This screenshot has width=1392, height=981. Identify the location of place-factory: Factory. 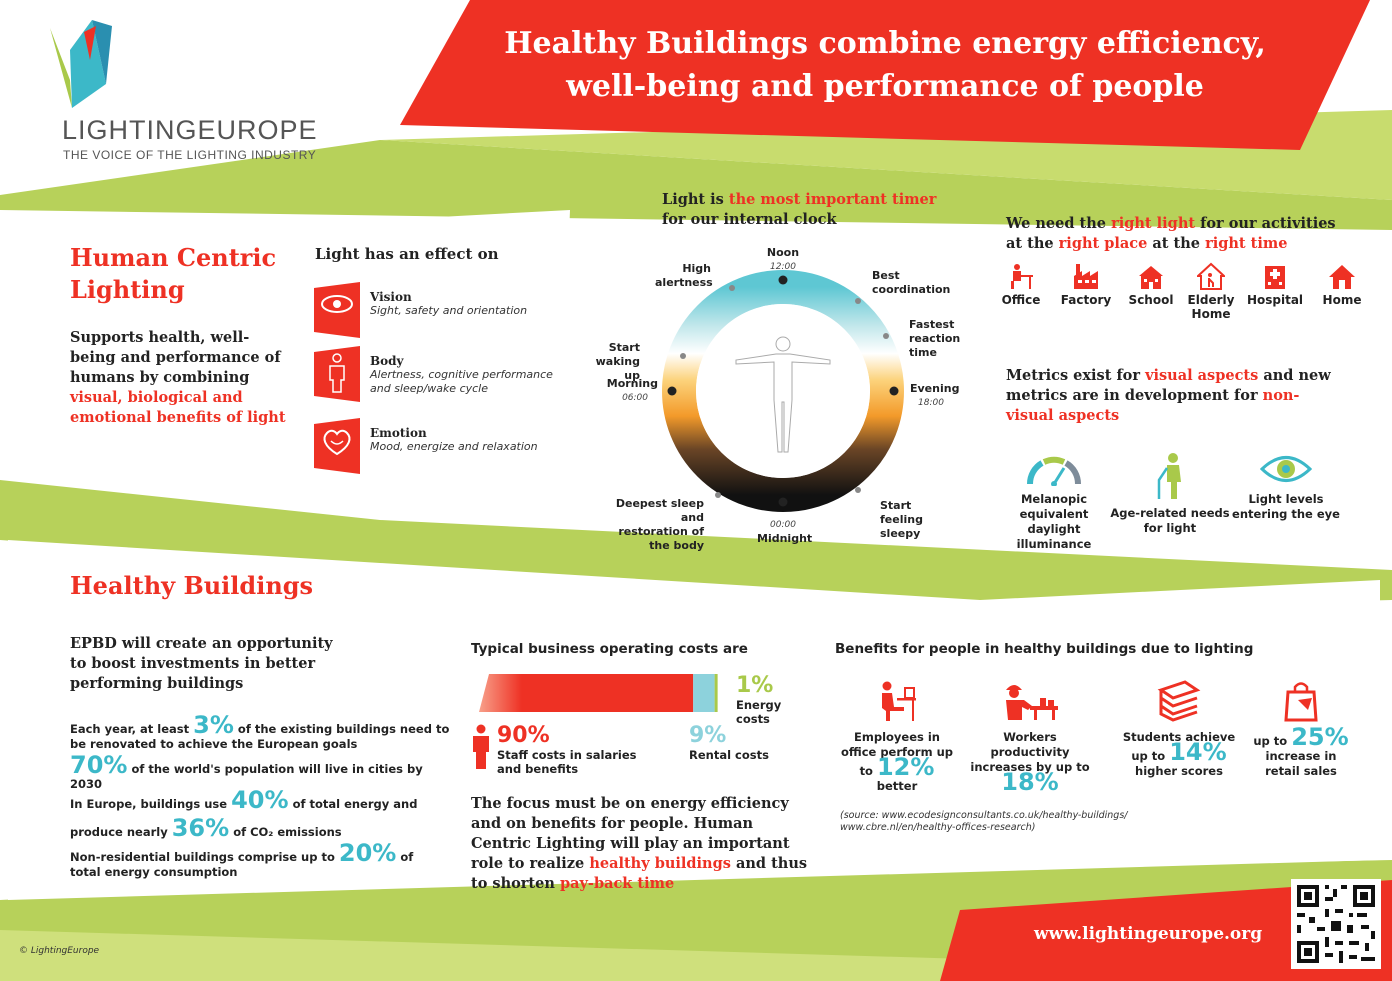
(1086, 284).